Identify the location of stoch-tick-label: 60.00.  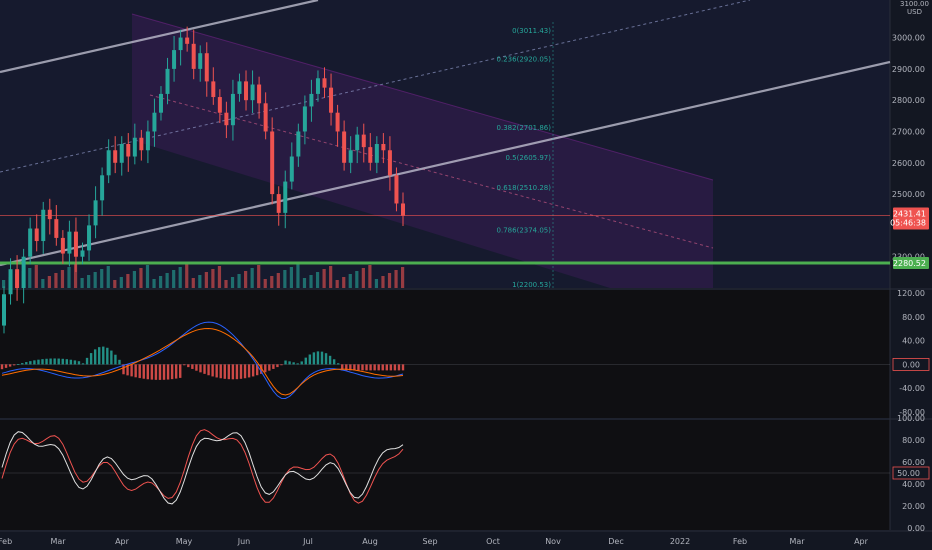
(913, 462).